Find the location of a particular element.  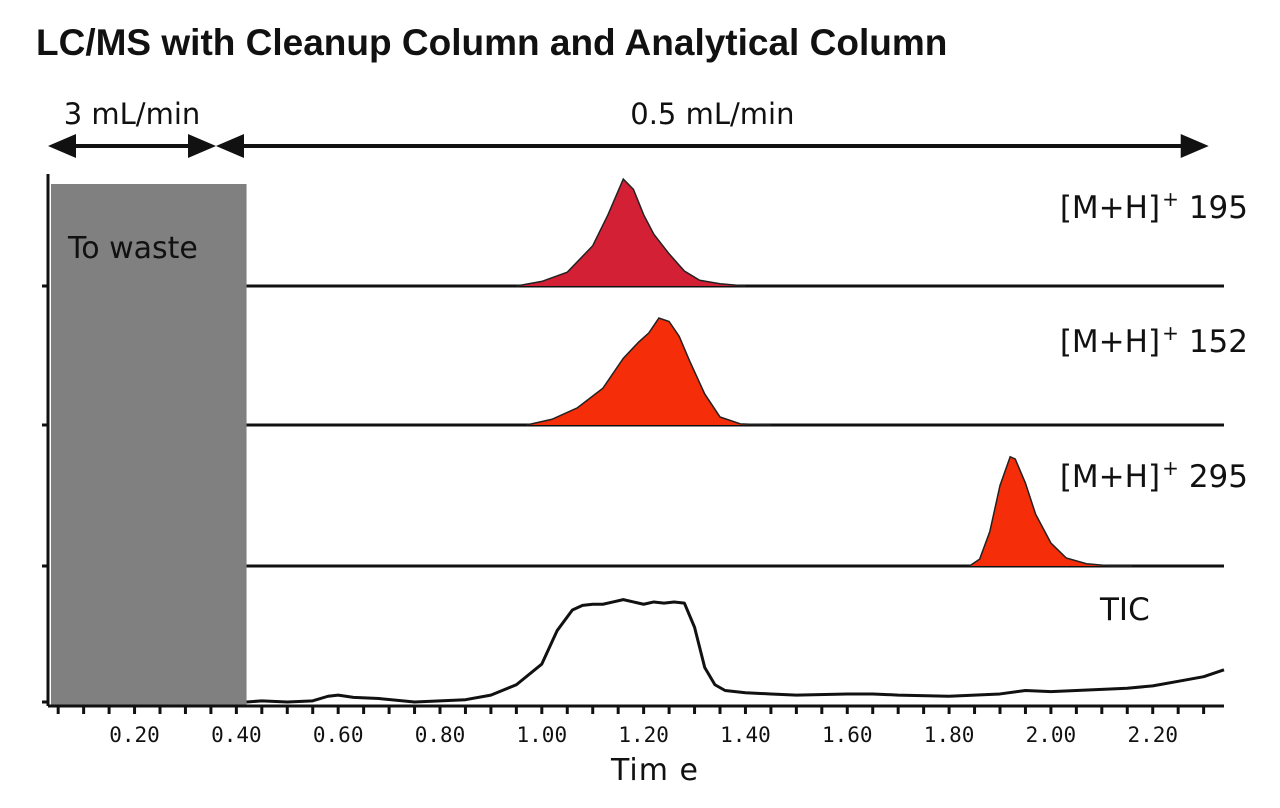

x-tick-label: 2.20 is located at coordinates (1152, 735).